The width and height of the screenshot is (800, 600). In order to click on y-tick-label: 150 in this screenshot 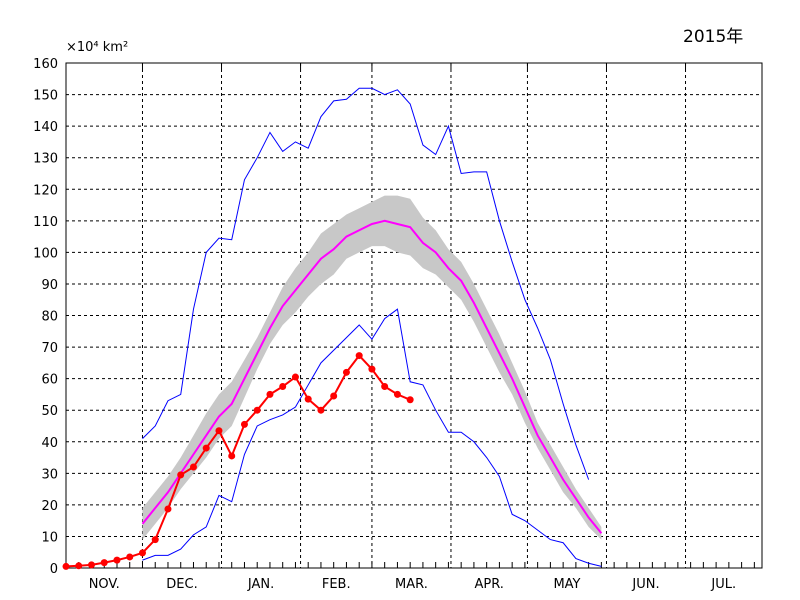, I will do `click(45, 96)`.